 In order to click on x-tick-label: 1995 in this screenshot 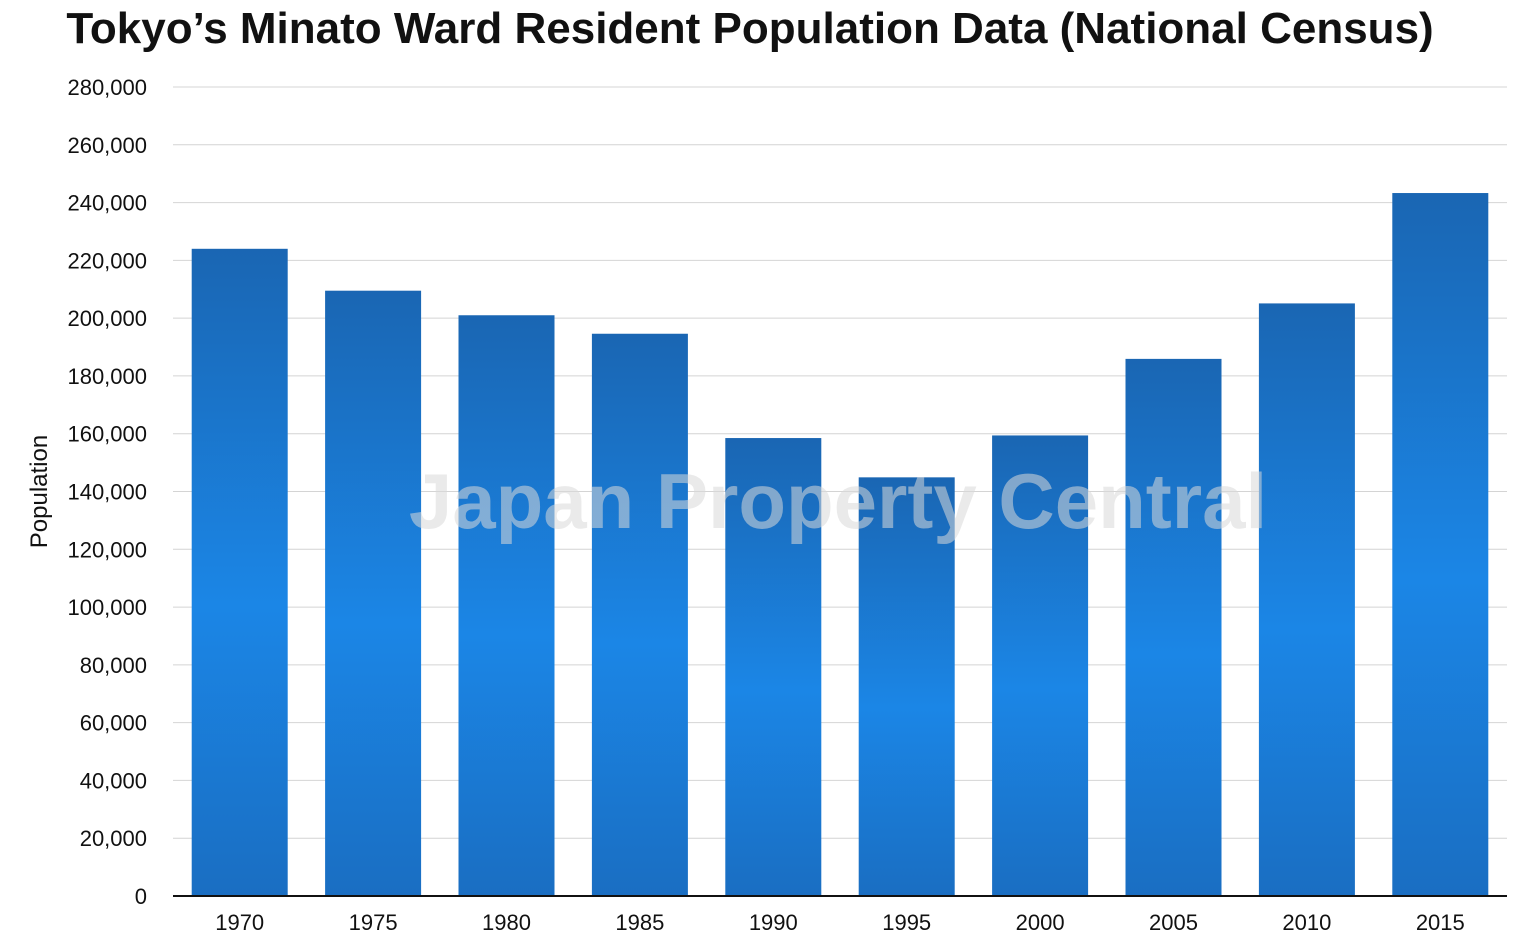, I will do `click(906, 922)`.